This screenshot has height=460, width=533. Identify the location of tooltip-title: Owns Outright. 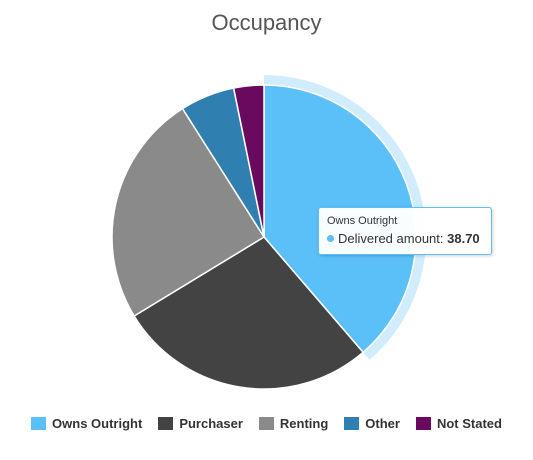
(362, 221).